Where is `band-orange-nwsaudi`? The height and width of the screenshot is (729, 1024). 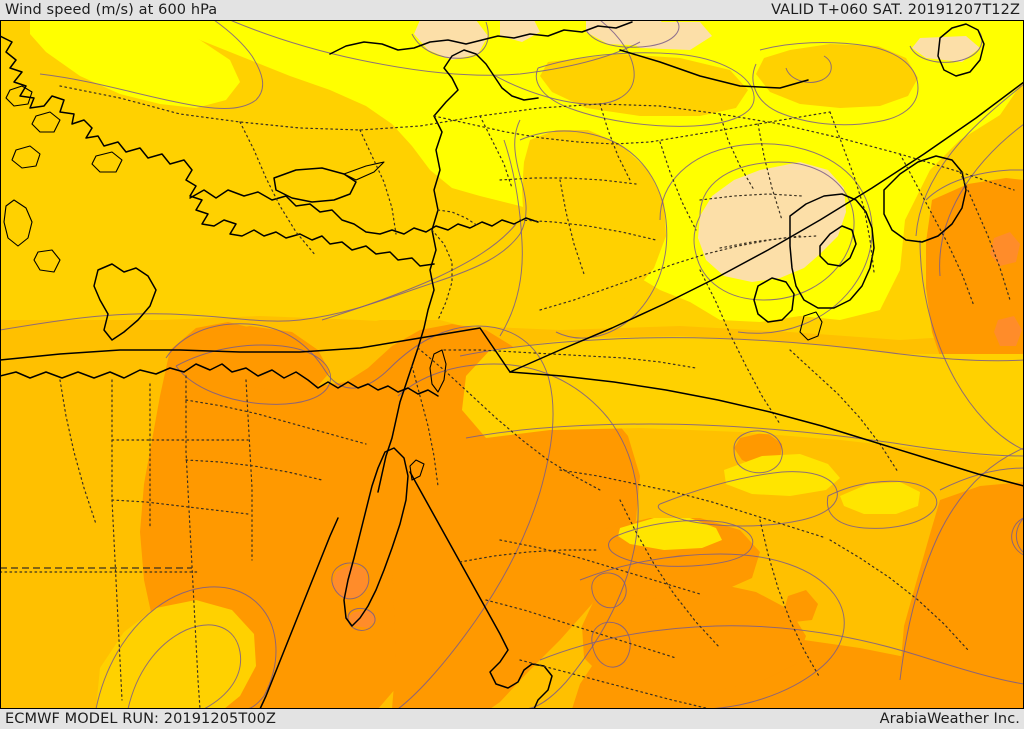 band-orange-nwsaudi is located at coordinates (516, 540).